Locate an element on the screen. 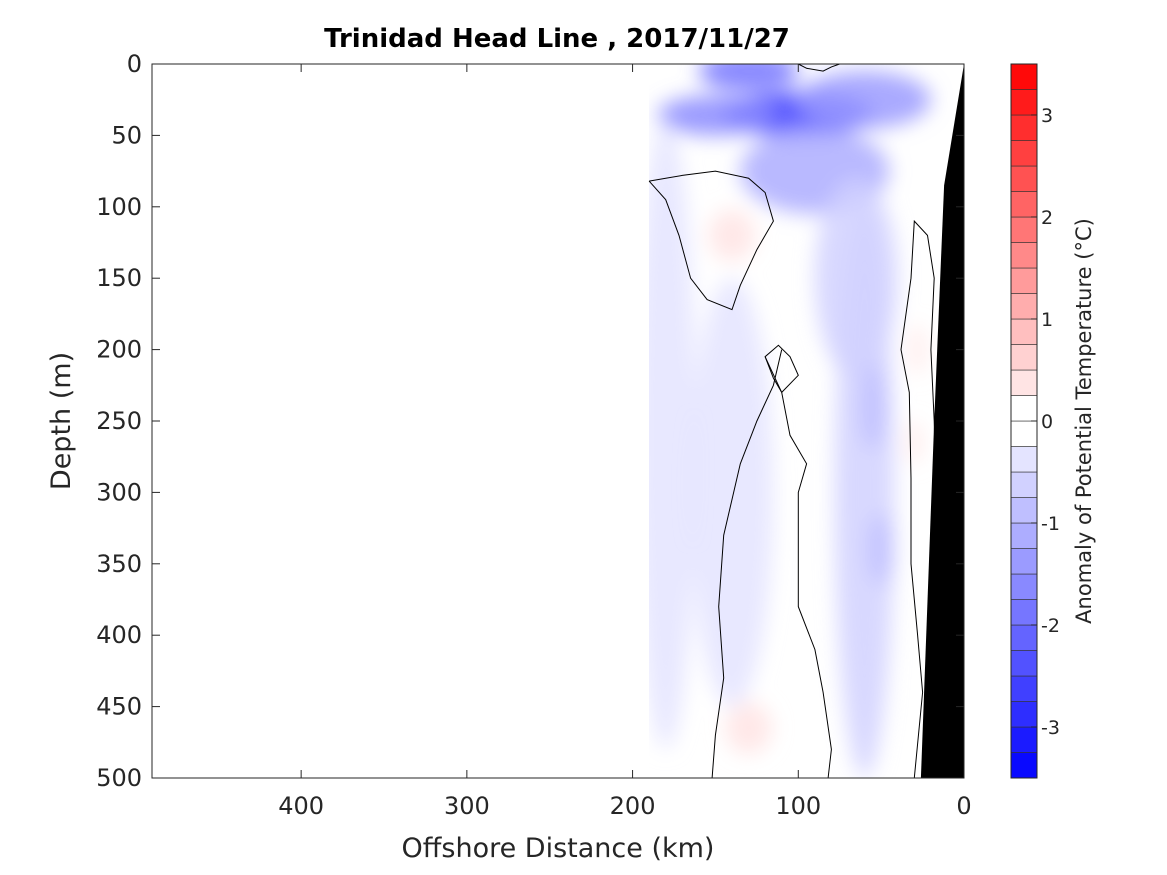  x-axis-label: Offshore Distance (km) is located at coordinates (558, 848).